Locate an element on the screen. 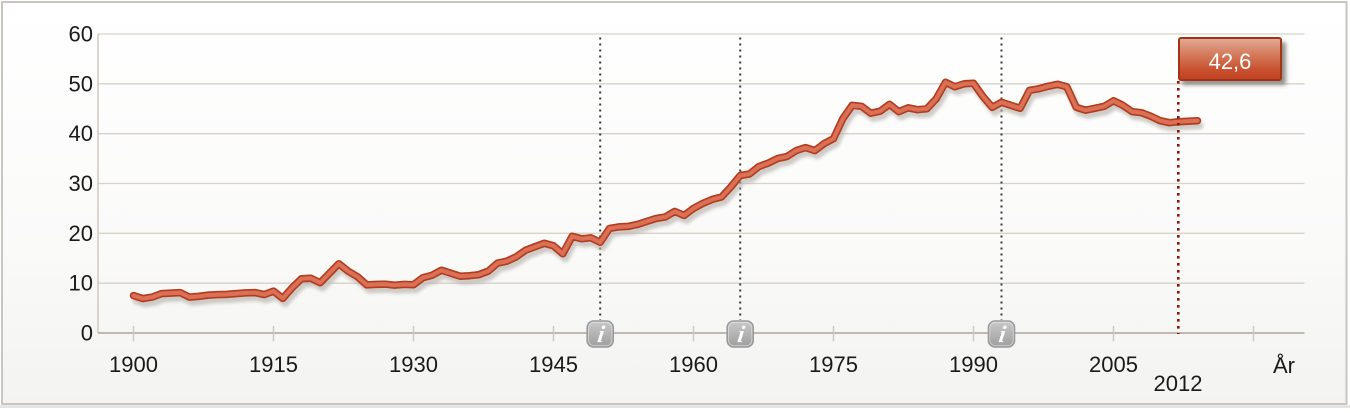  svg-text: 1960 is located at coordinates (693, 364).